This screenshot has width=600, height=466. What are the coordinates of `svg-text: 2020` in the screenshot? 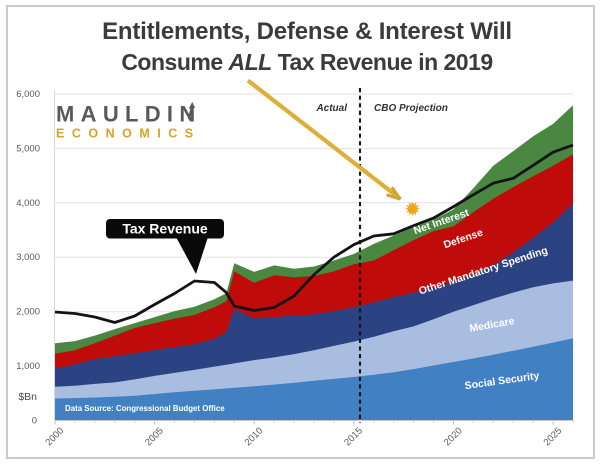 It's located at (453, 437).